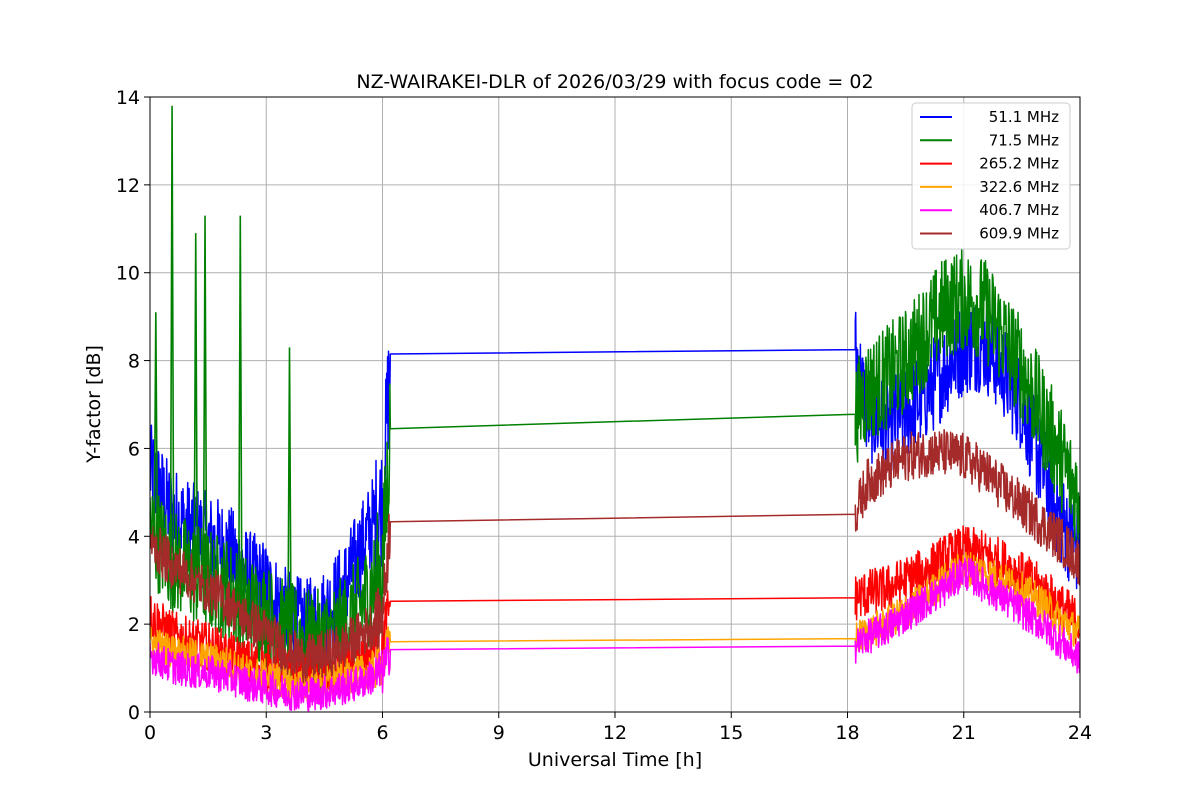  Describe the element at coordinates (134, 362) in the screenshot. I see `y-tick-label: 8` at that location.